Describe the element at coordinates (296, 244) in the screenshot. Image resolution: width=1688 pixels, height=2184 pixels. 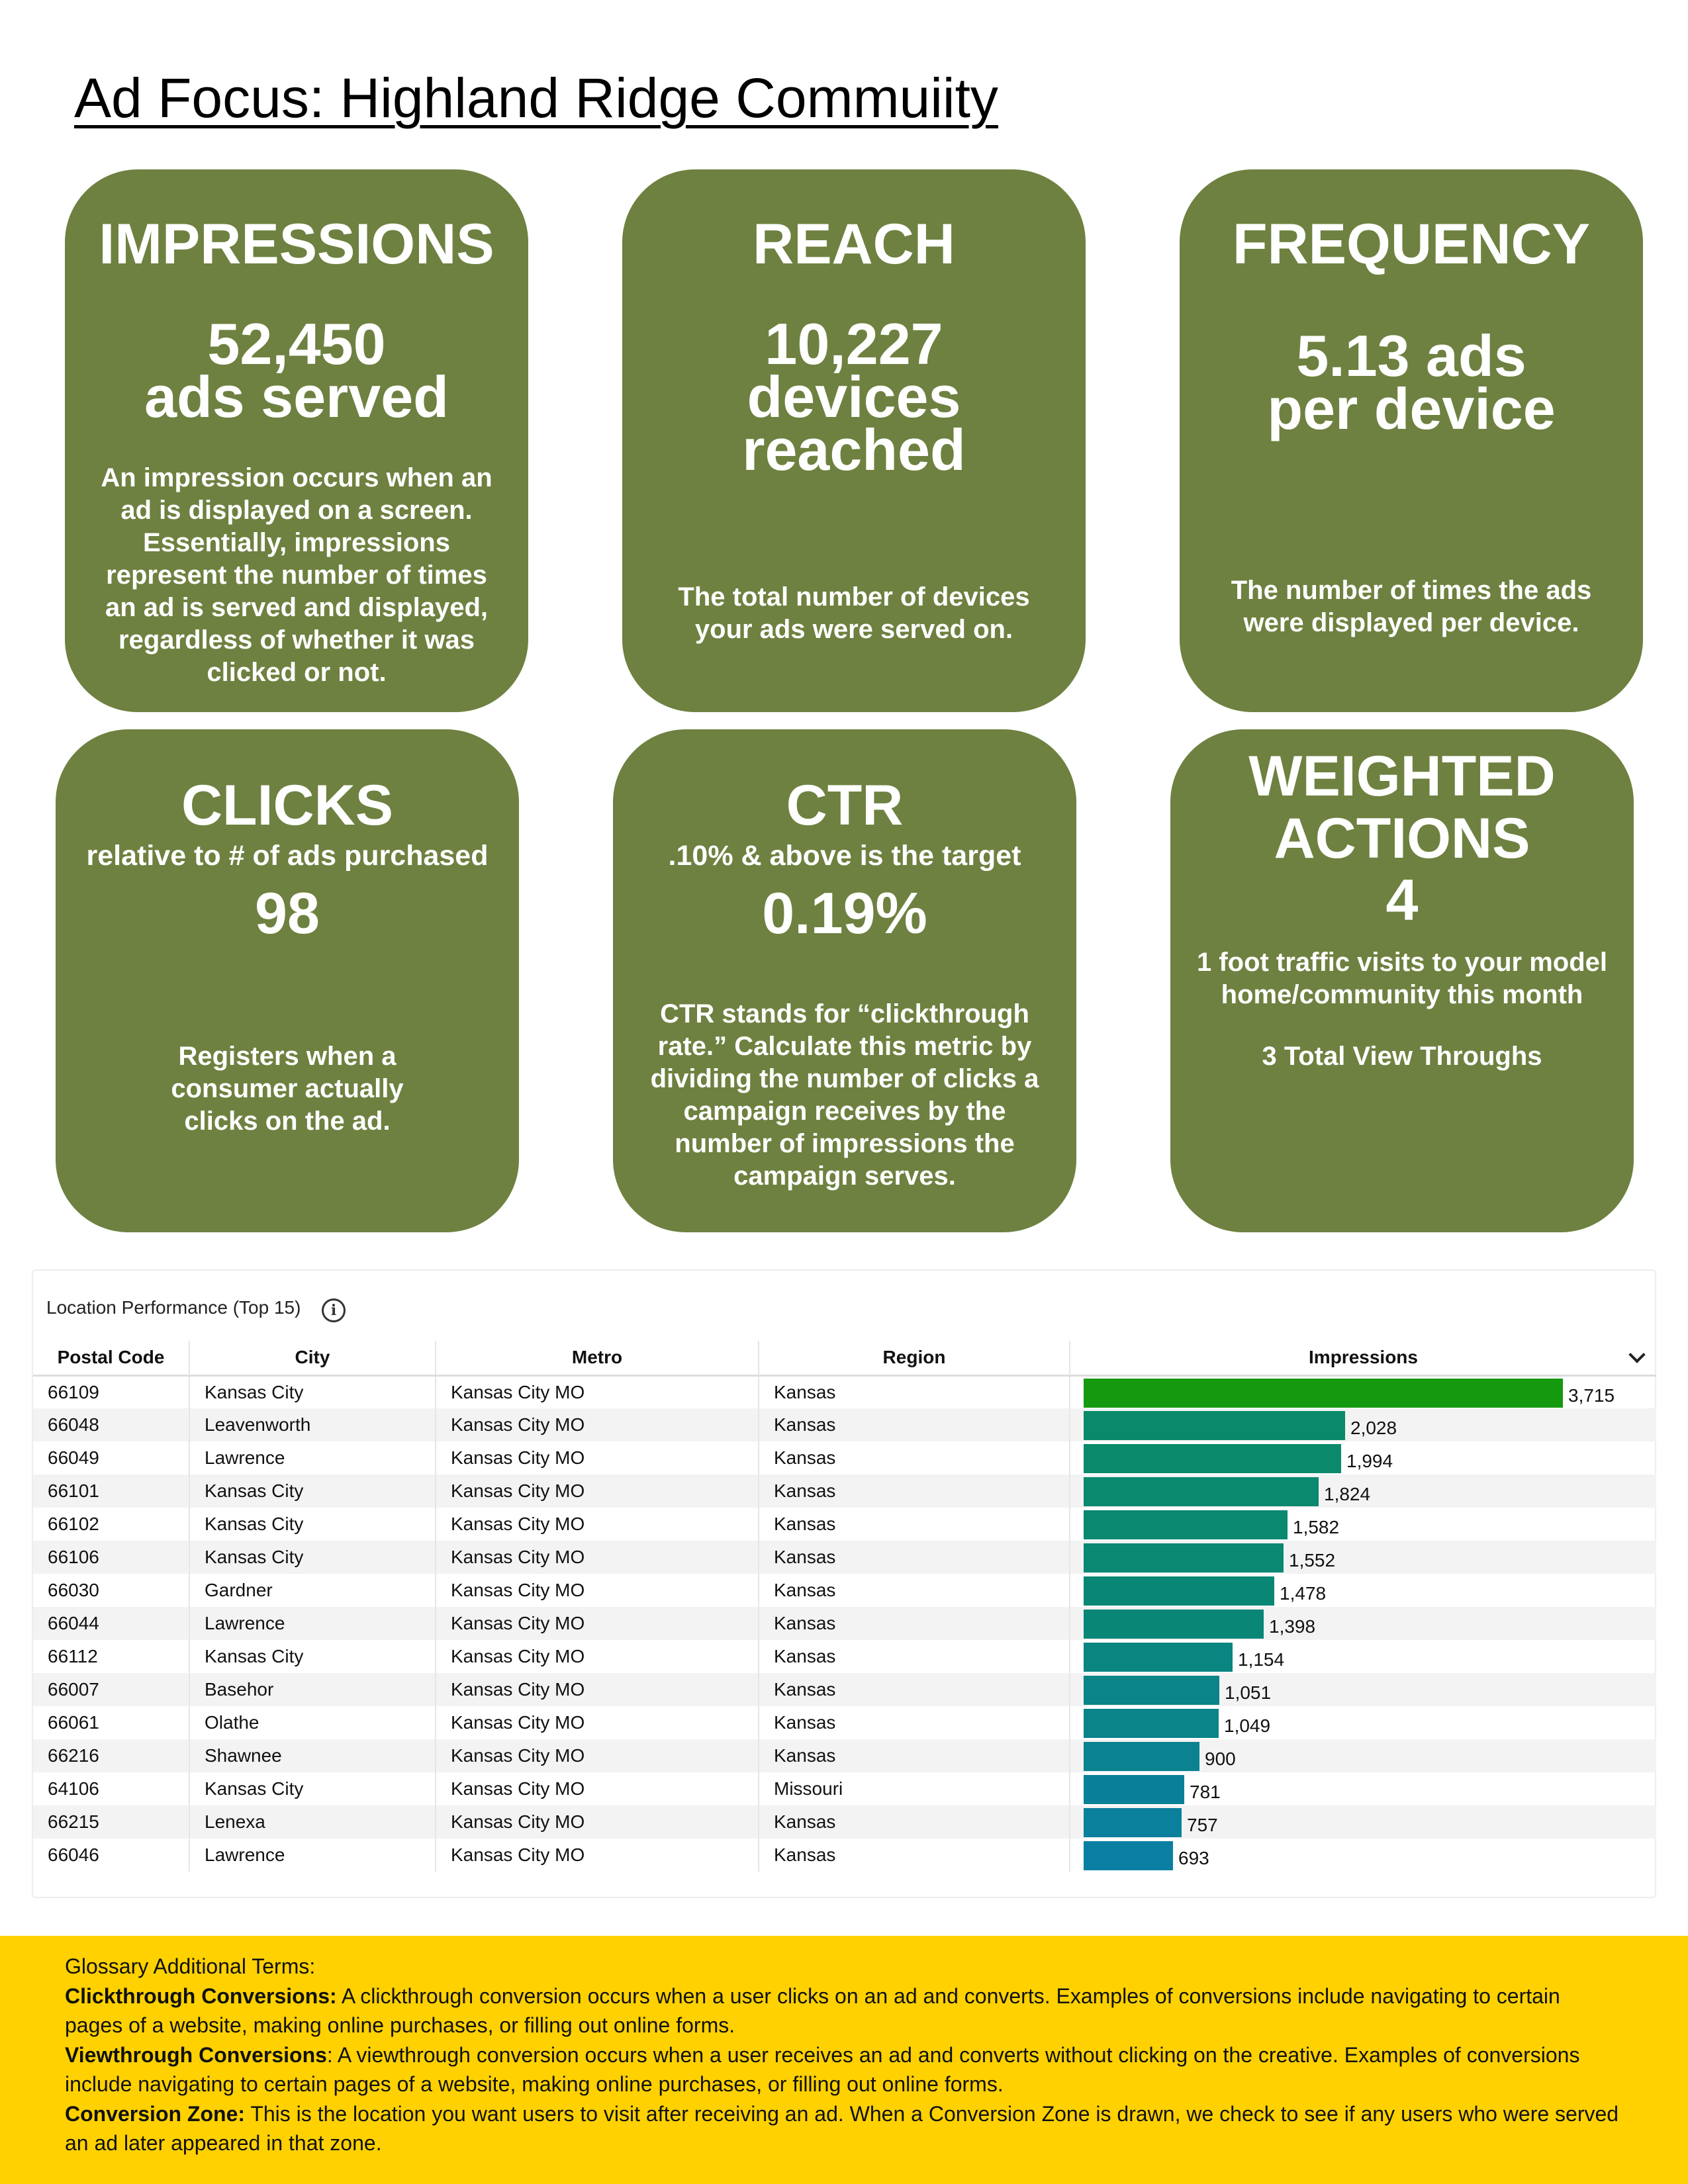
I see `card-title: IMPRESSIONS` at that location.